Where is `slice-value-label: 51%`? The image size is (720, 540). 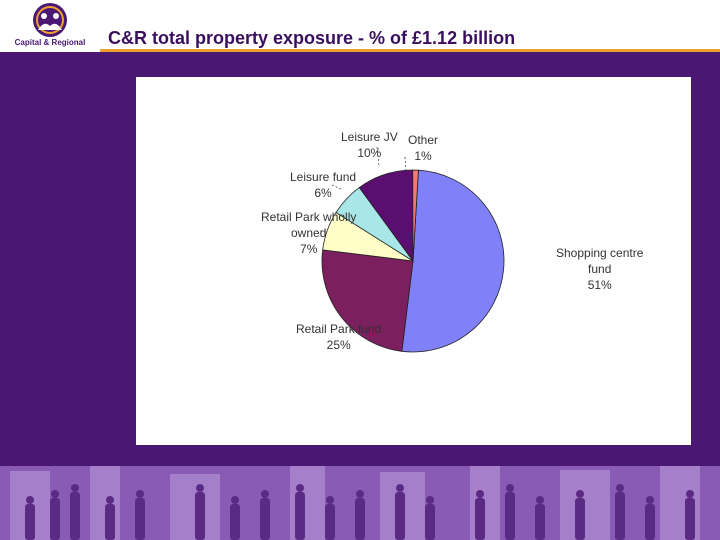 slice-value-label: 51% is located at coordinates (599, 285).